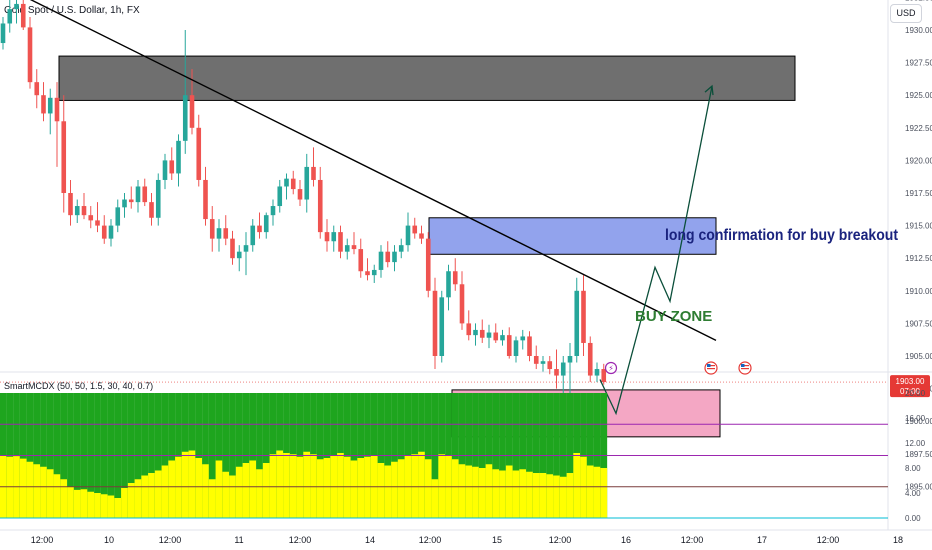 This screenshot has width=932, height=550. I want to click on current-price-tag, so click(910, 386).